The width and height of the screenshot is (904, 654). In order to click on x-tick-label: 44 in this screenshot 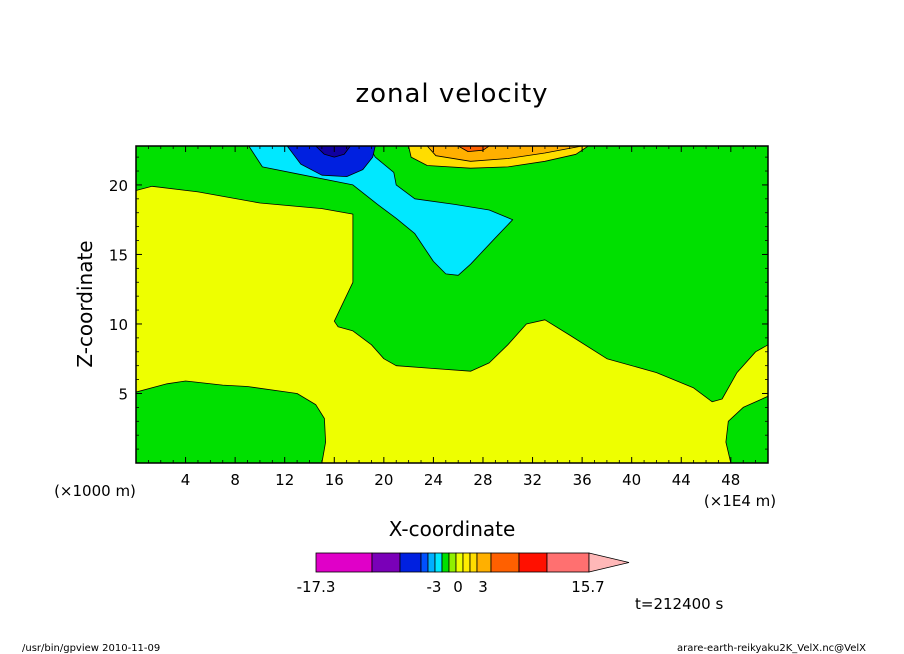, I will do `click(681, 480)`.